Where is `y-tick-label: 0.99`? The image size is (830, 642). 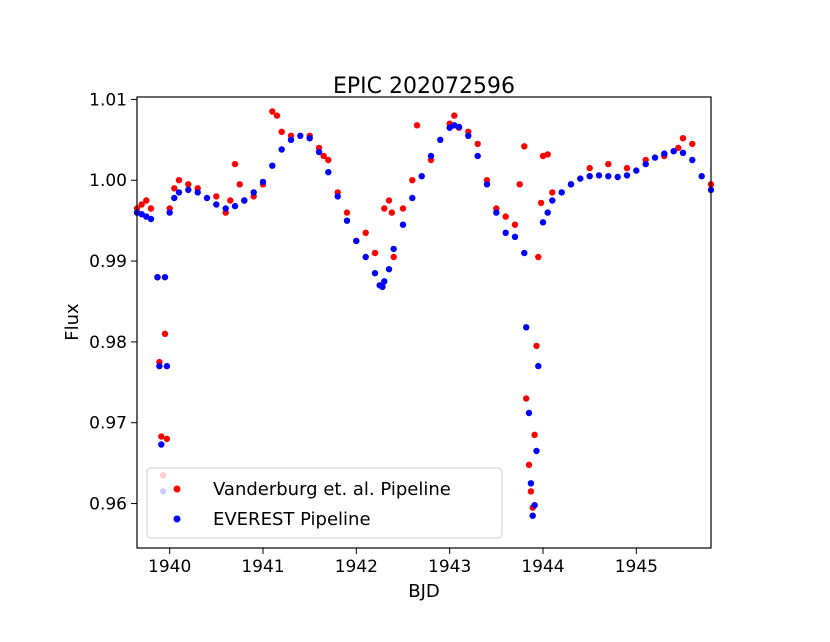 y-tick-label: 0.99 is located at coordinates (108, 262).